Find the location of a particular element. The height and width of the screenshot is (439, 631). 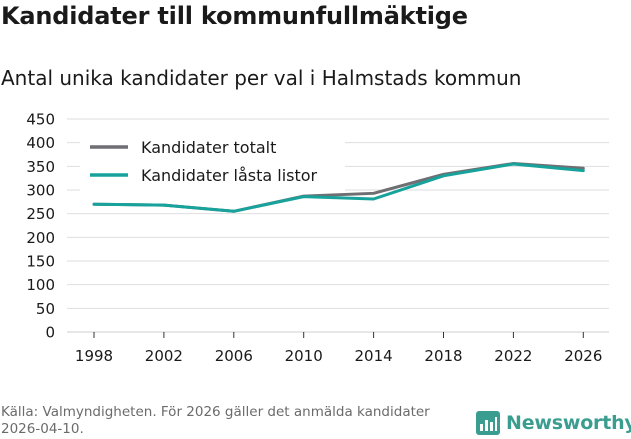

x-tick-label: 1998 is located at coordinates (94, 356).